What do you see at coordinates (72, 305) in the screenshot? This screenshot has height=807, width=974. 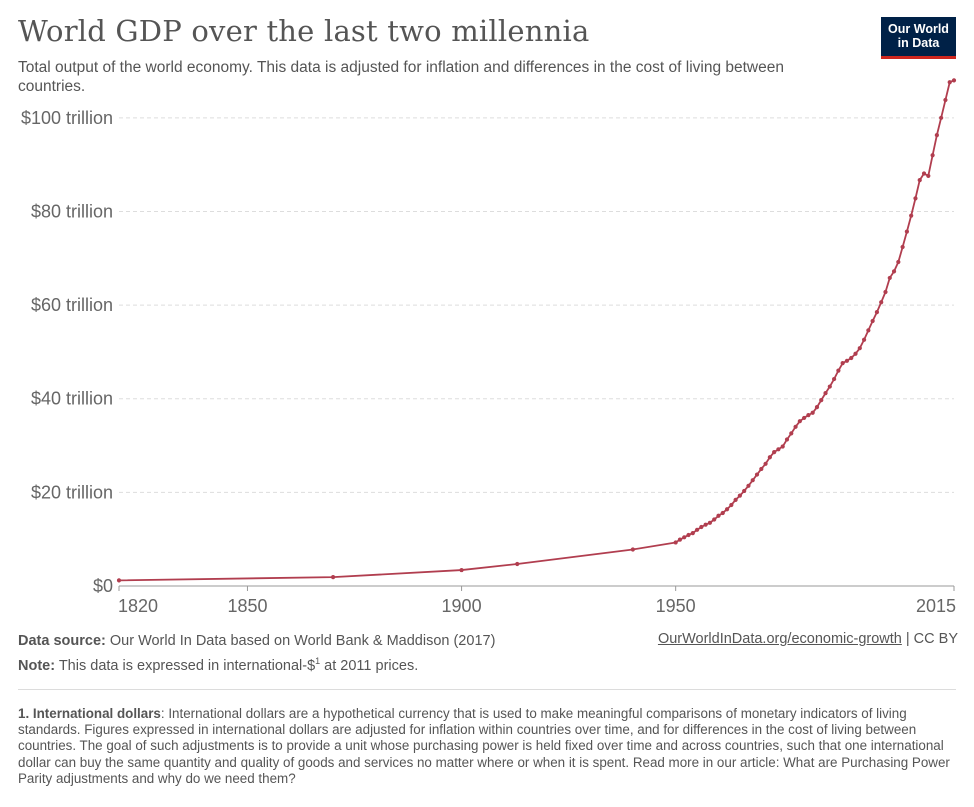 I see `y-tick-label: $60 trillion` at bounding box center [72, 305].